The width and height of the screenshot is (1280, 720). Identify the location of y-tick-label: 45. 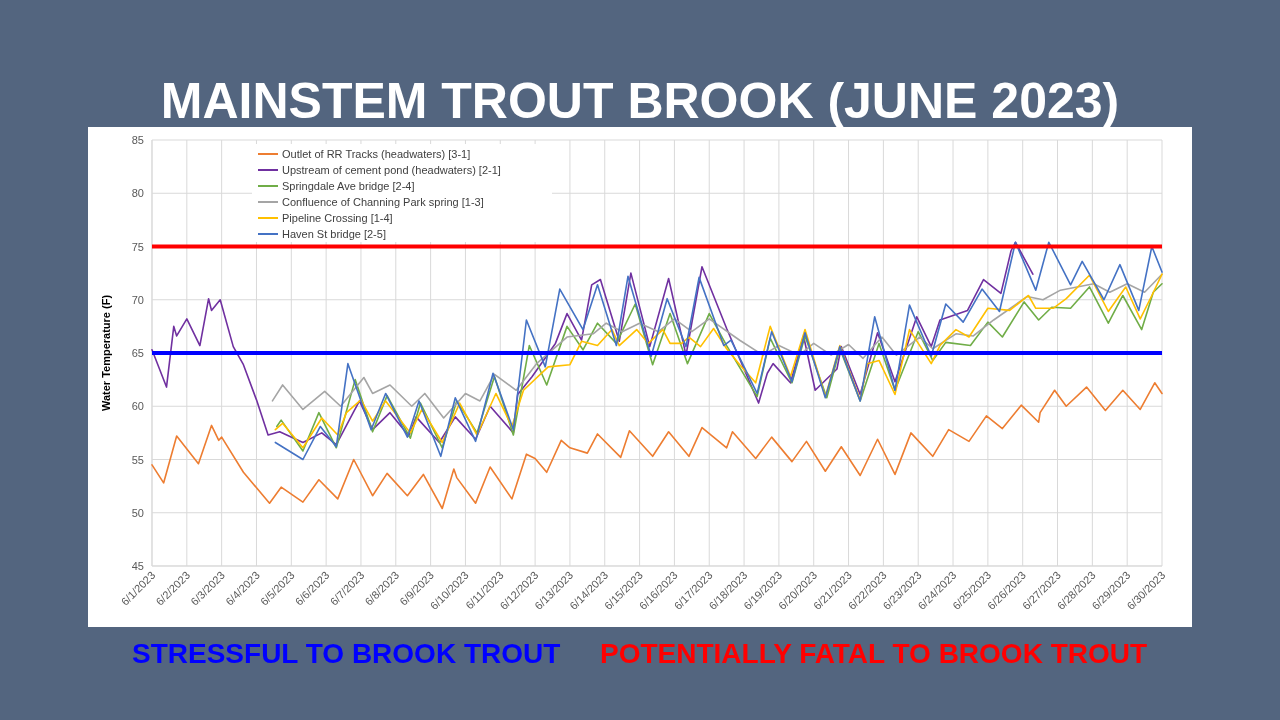
(137, 566).